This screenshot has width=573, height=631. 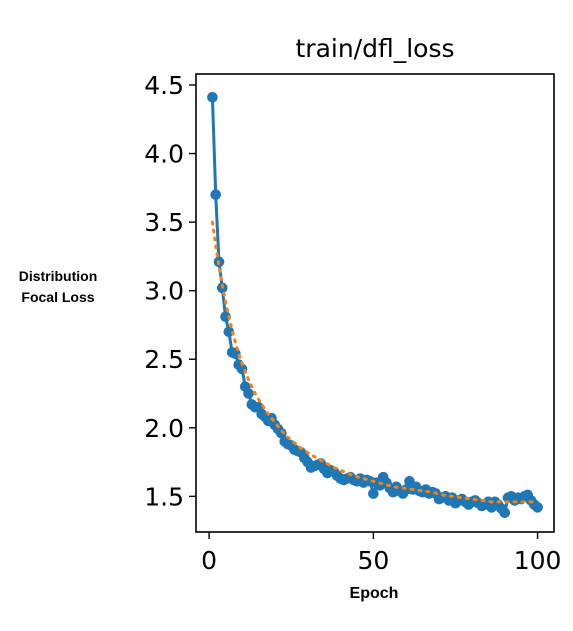 I want to click on y-tick-label-1: 2.0, so click(x=164, y=428).